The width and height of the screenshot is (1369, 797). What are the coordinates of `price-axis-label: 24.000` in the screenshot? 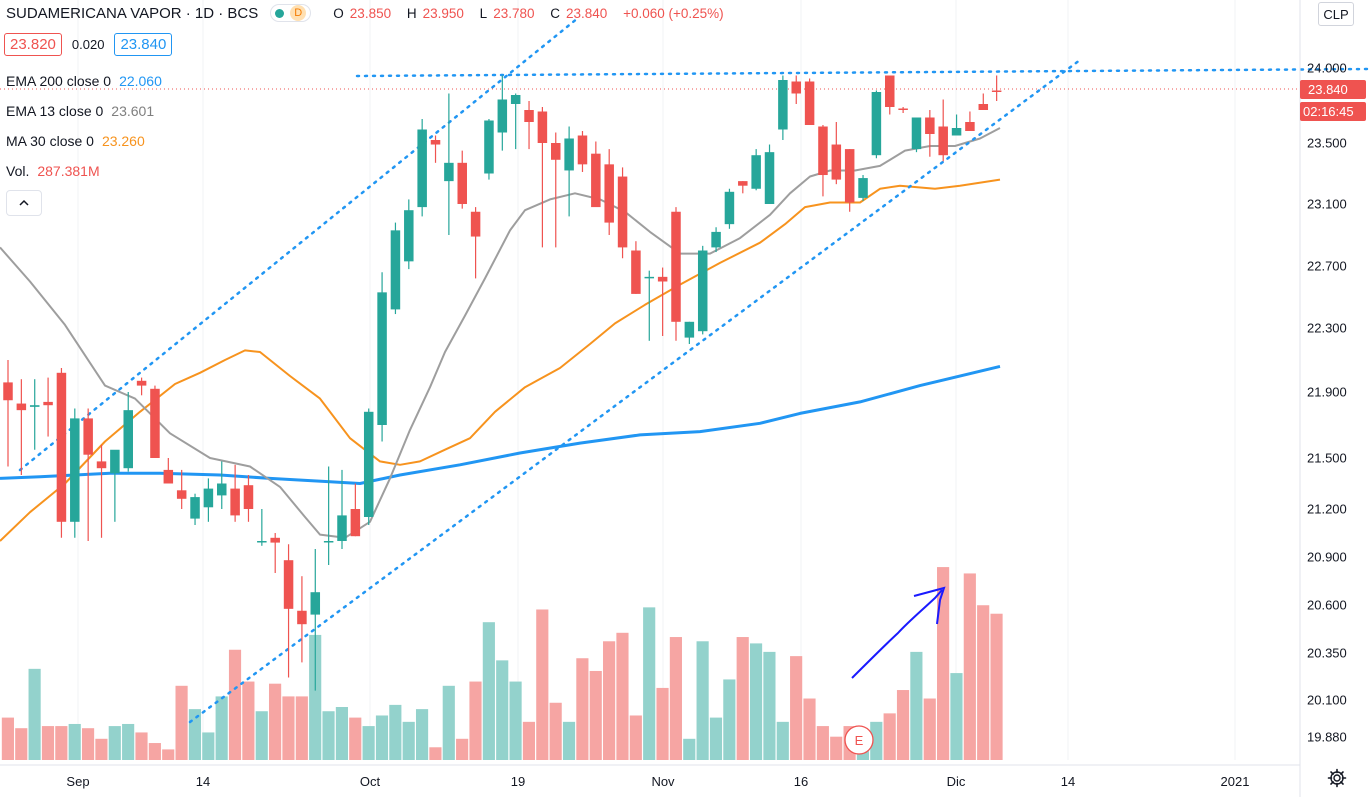 It's located at (1327, 68).